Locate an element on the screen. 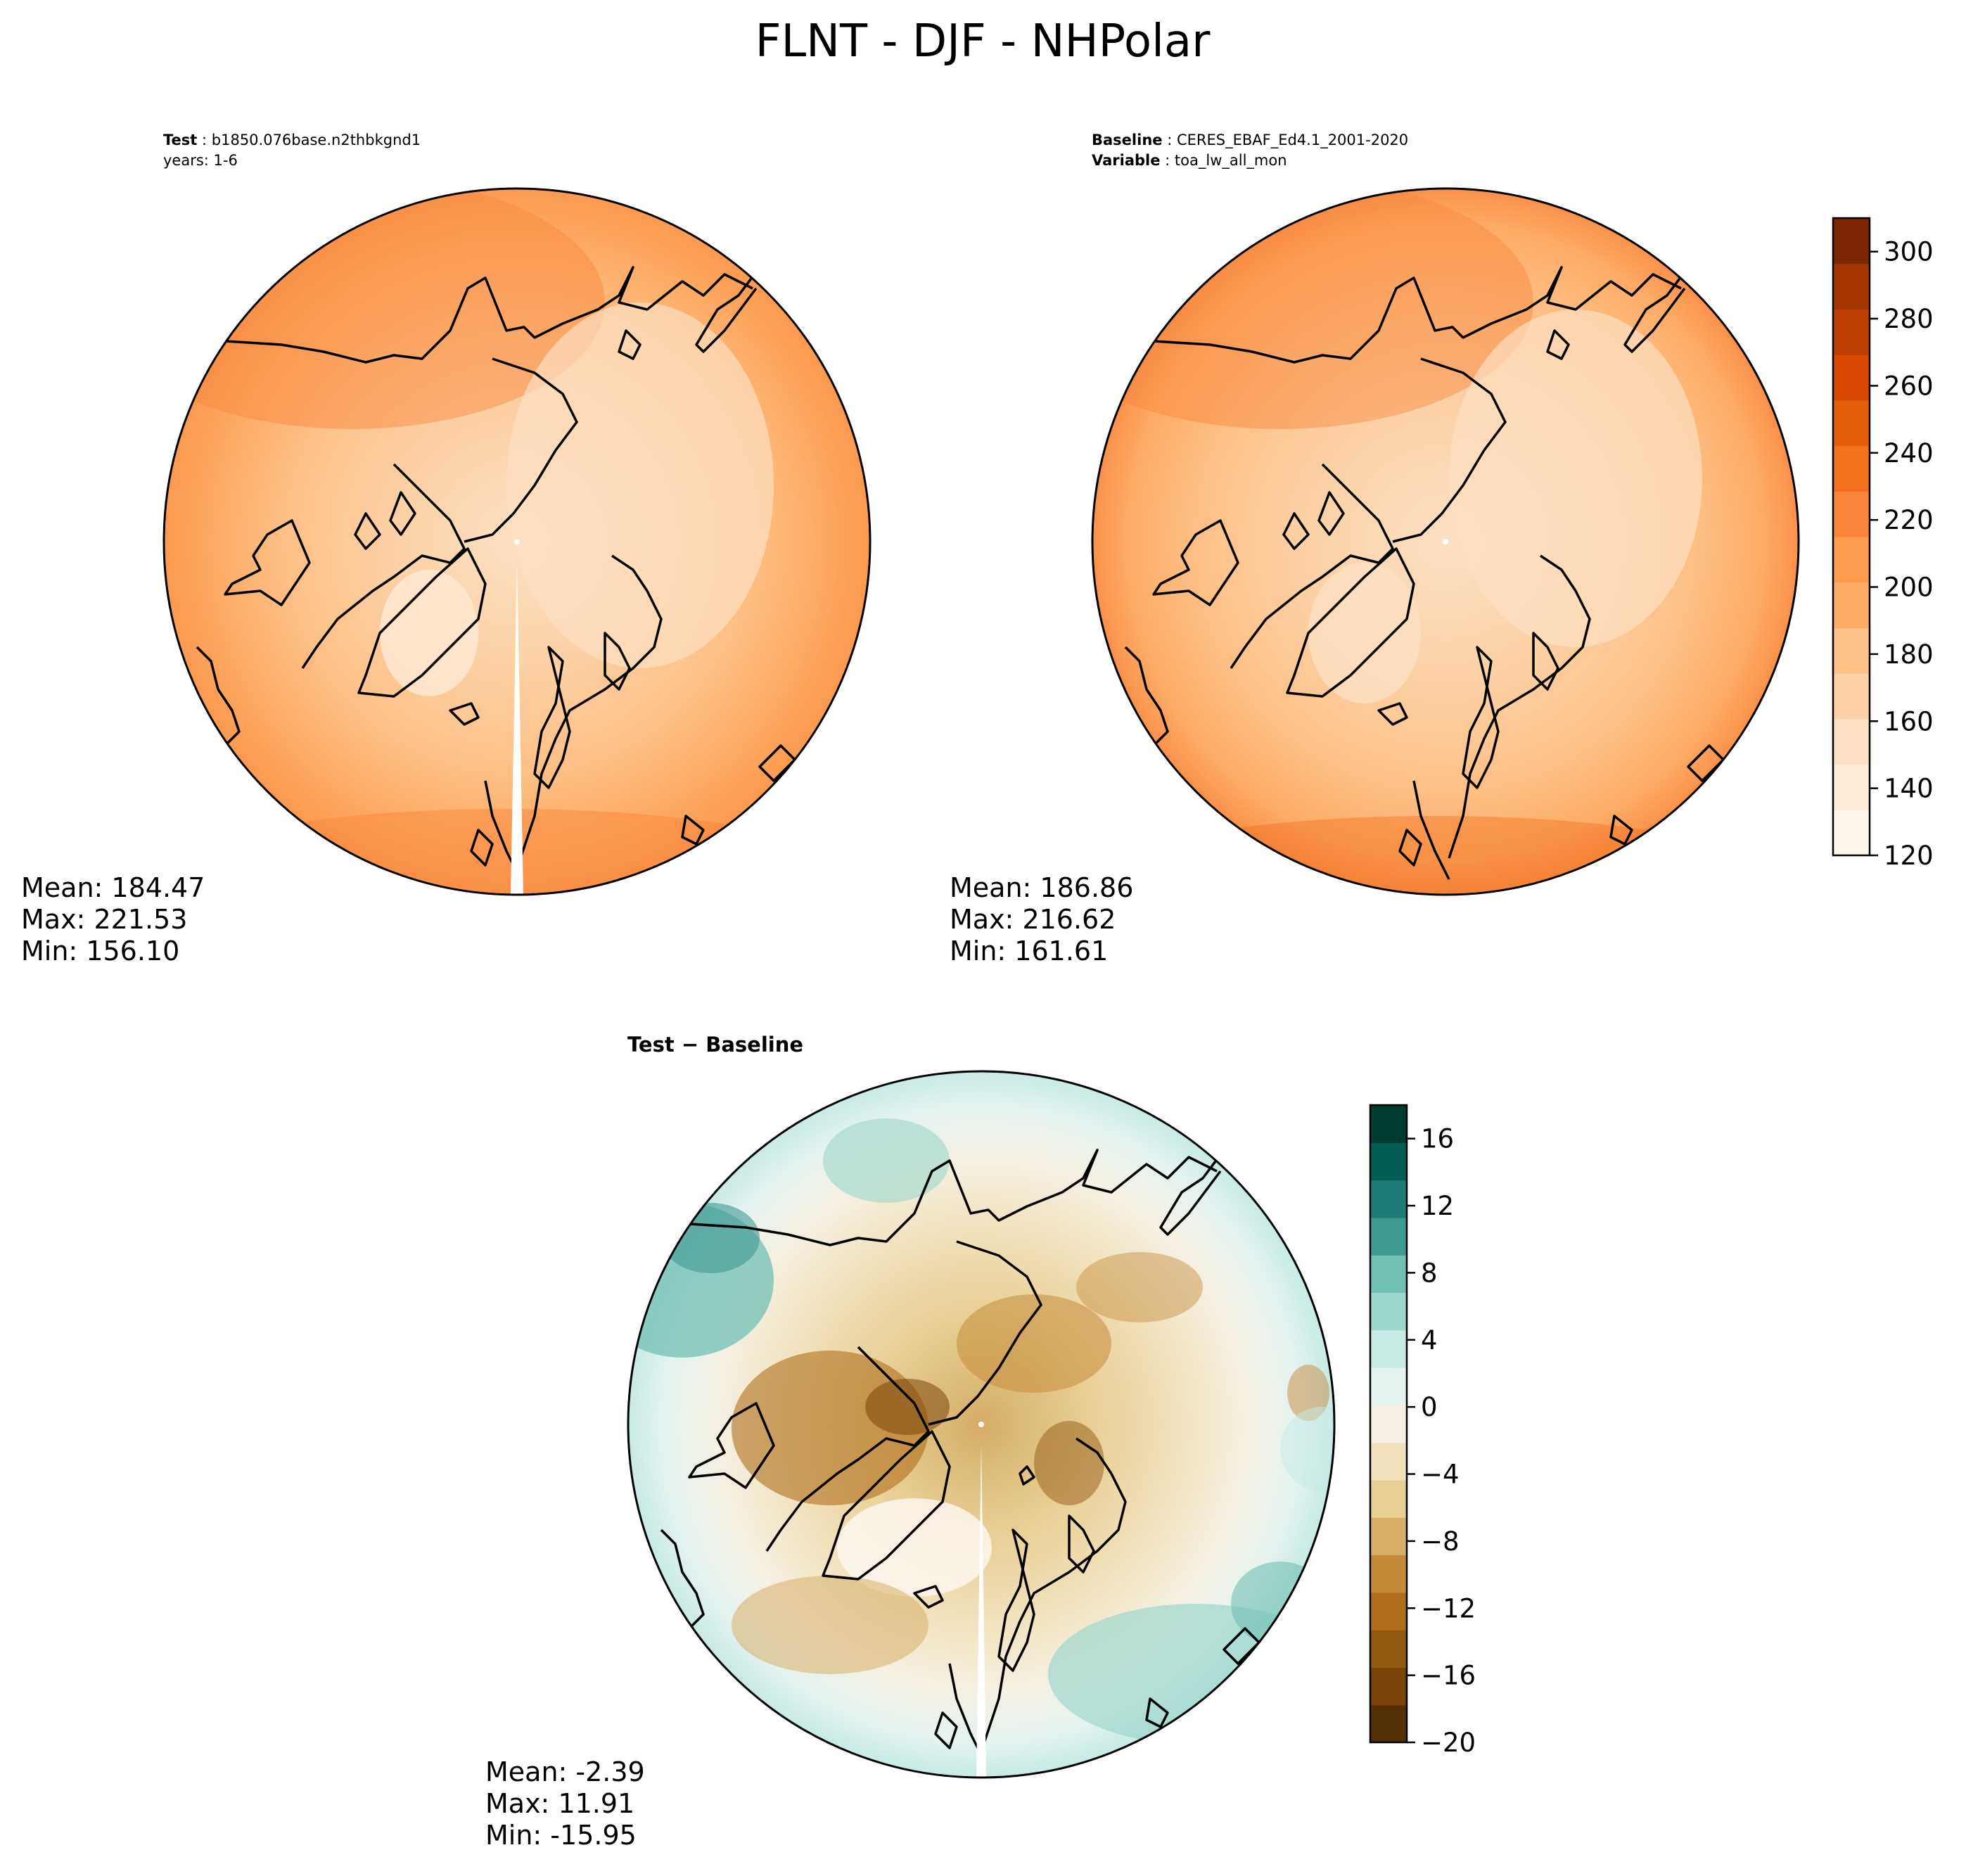 The width and height of the screenshot is (1966, 1876). stat-diff-max: Max: 11.91 is located at coordinates (559, 1803).